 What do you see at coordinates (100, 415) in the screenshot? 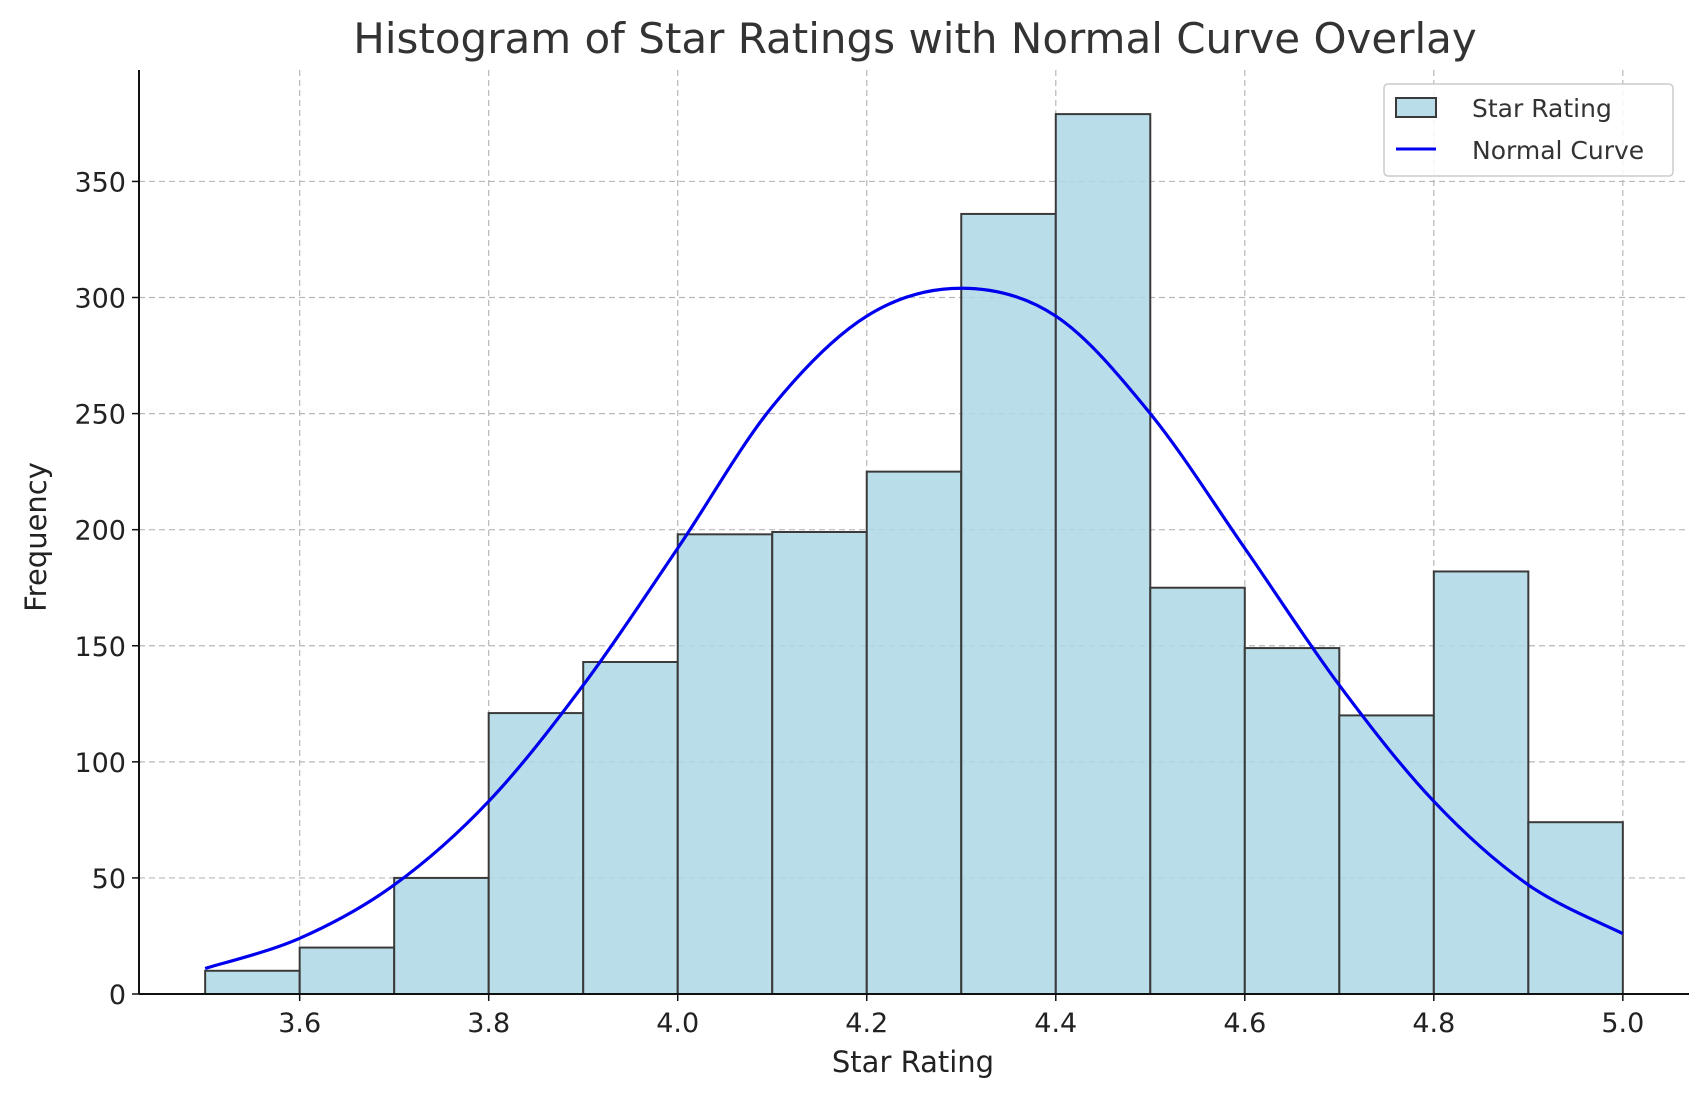
I see `y-tick-label: 250` at bounding box center [100, 415].